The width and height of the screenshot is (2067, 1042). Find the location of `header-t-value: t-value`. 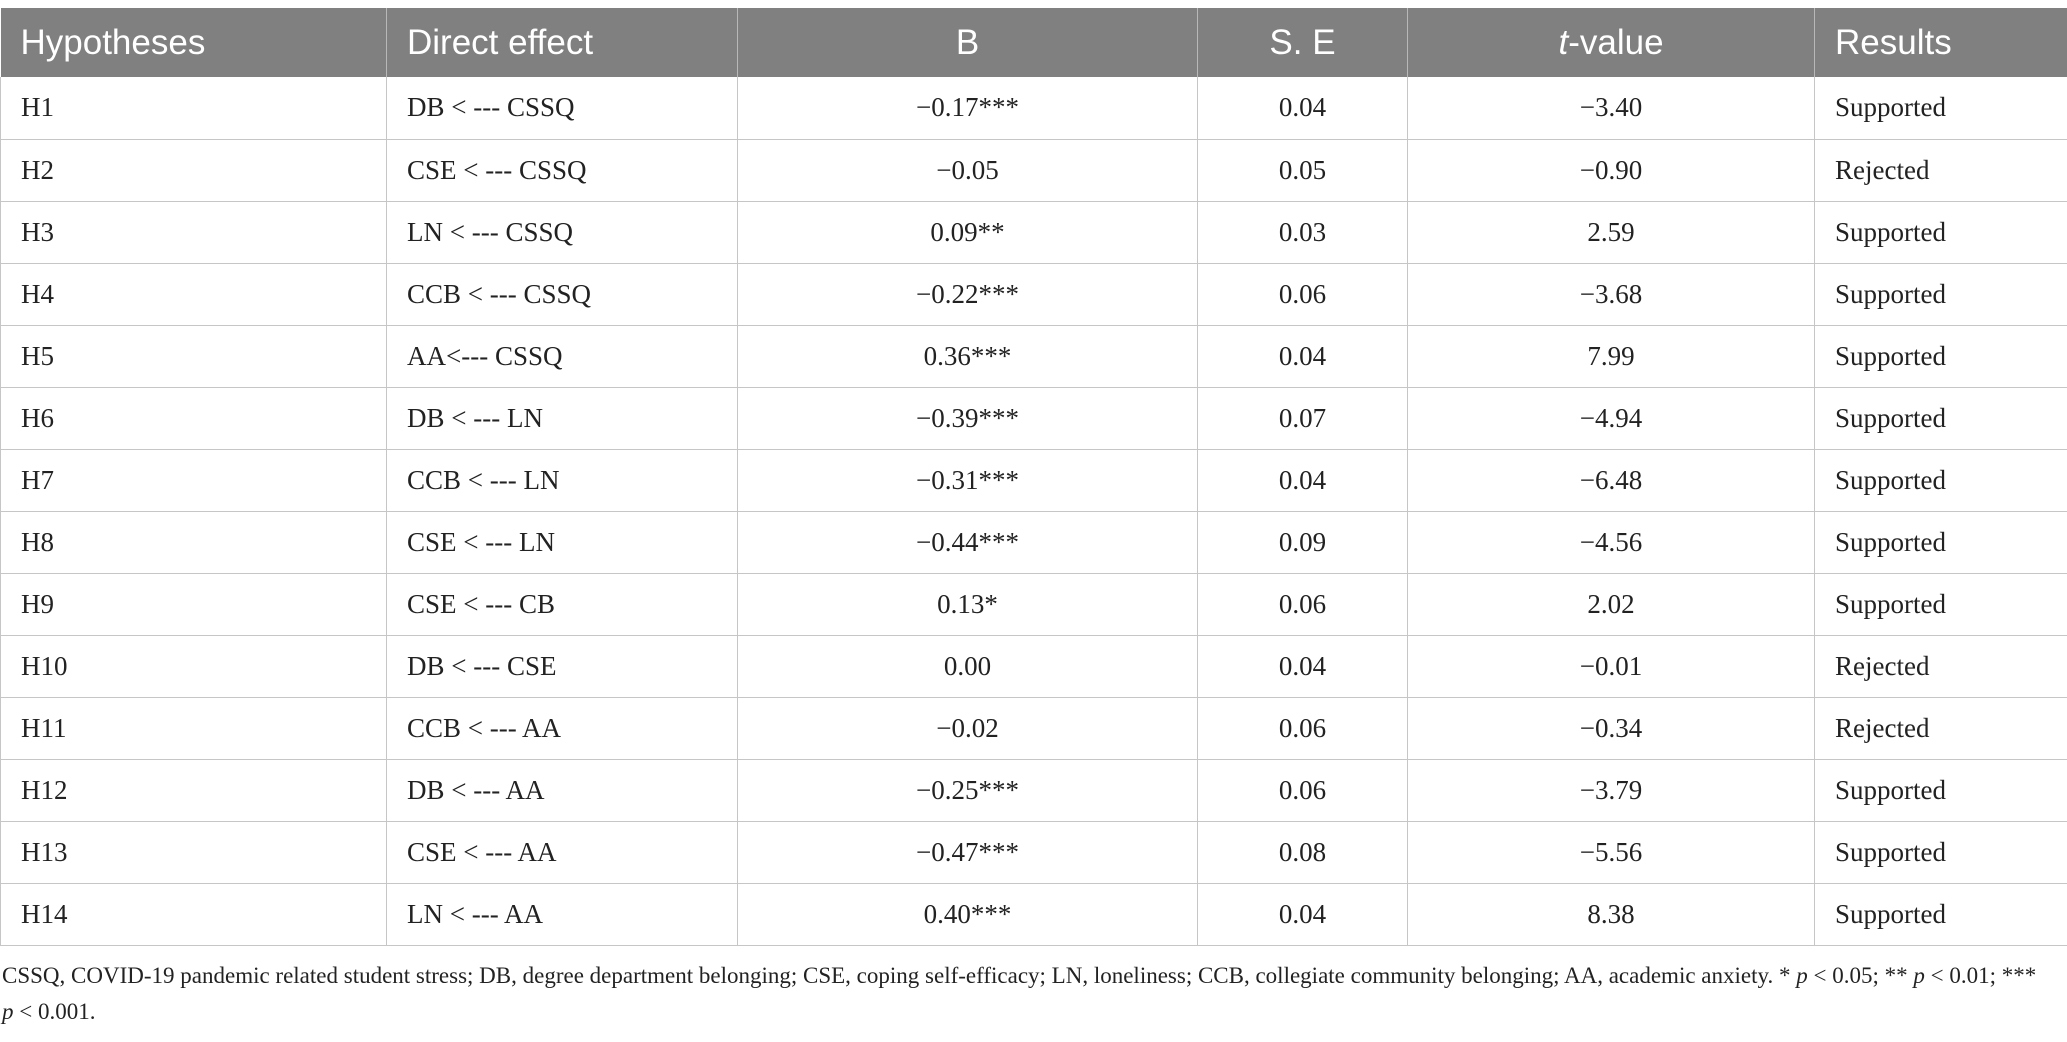

header-t-value: t-value is located at coordinates (1611, 42).